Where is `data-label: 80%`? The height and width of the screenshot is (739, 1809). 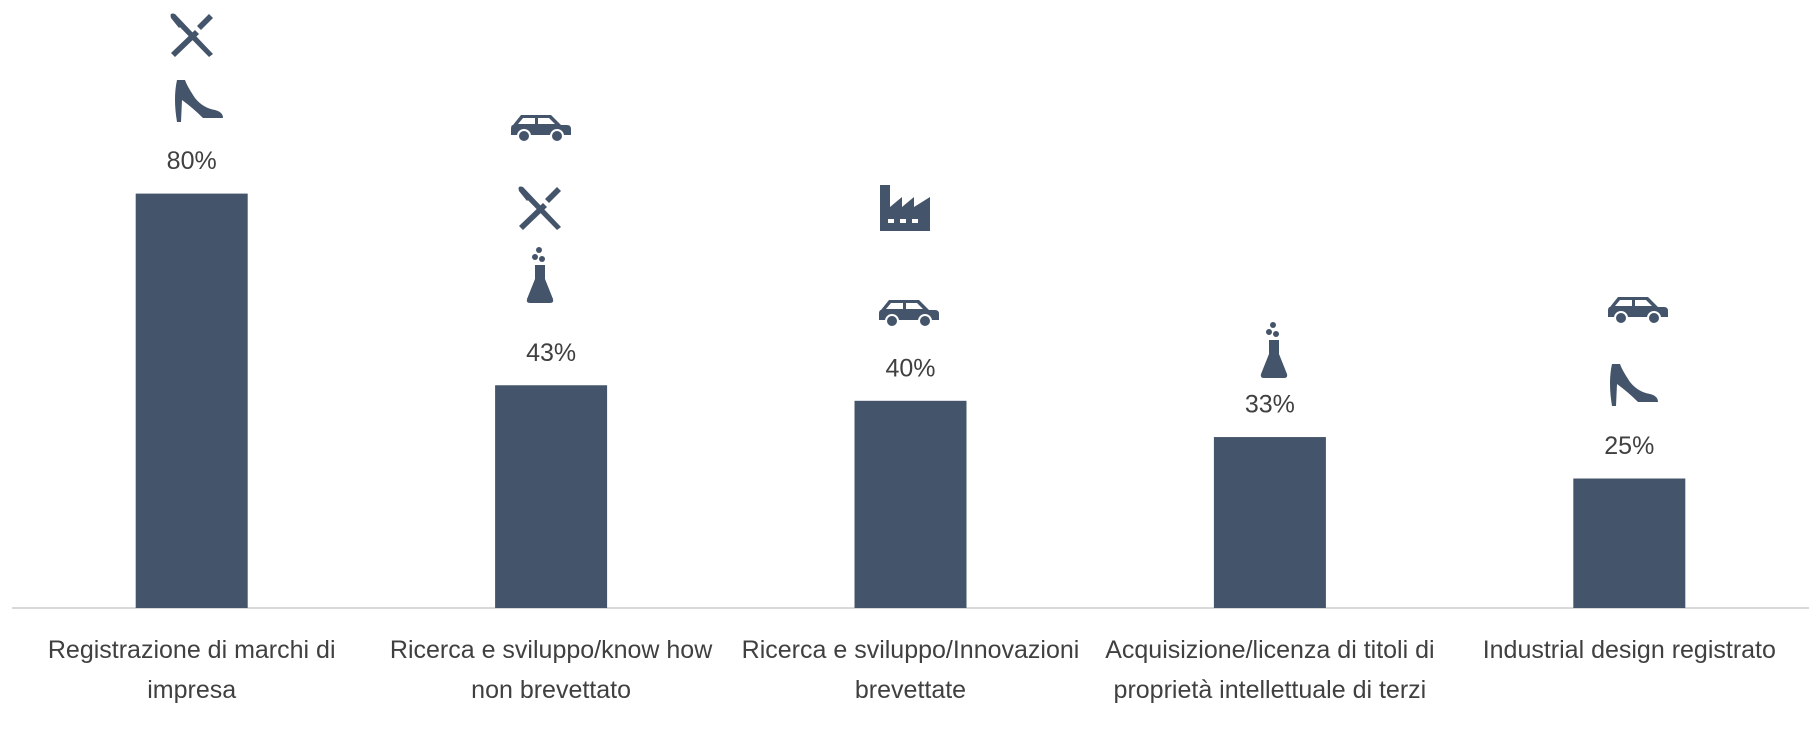 data-label: 80% is located at coordinates (192, 161).